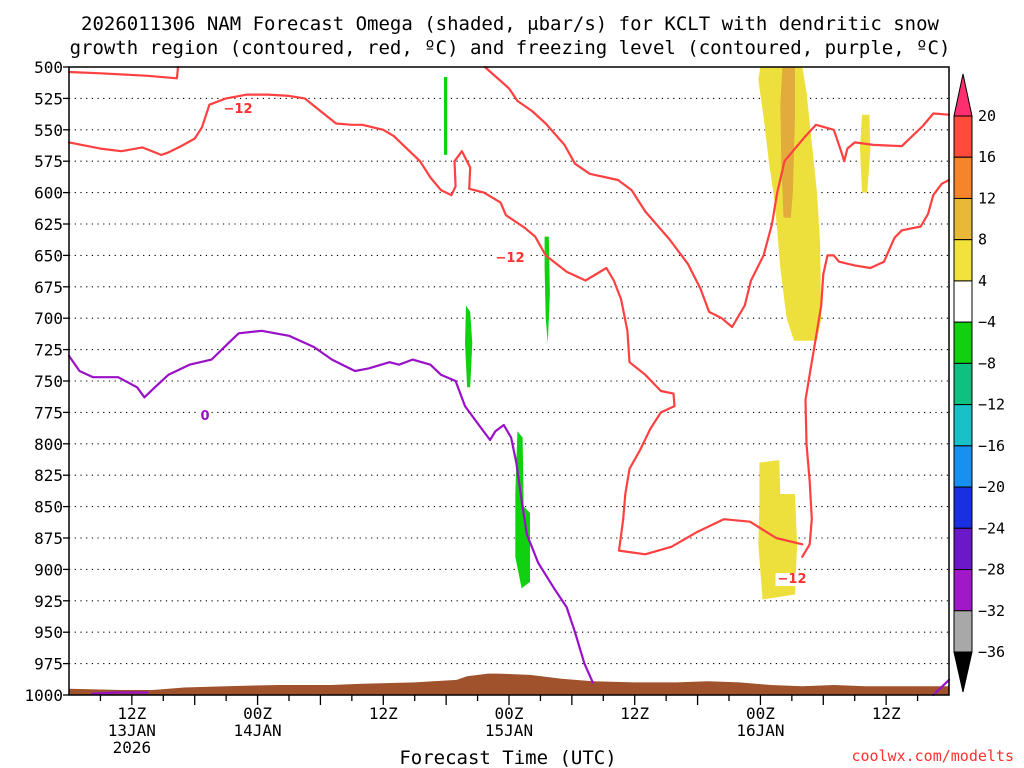  I want to click on x-tick-label-2-line1: 12Z, so click(383, 713).